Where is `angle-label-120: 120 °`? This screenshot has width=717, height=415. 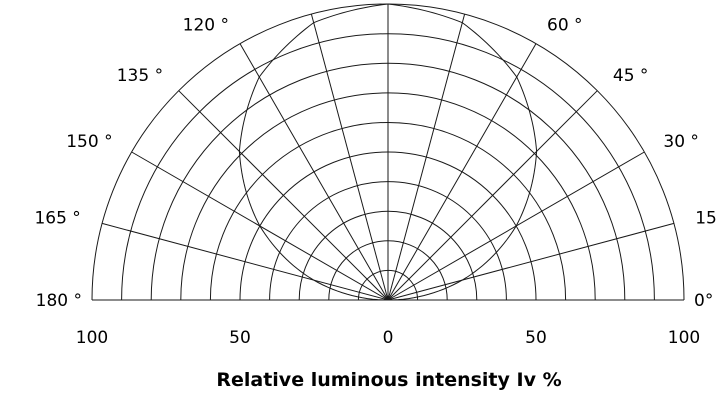 angle-label-120: 120 ° is located at coordinates (206, 26).